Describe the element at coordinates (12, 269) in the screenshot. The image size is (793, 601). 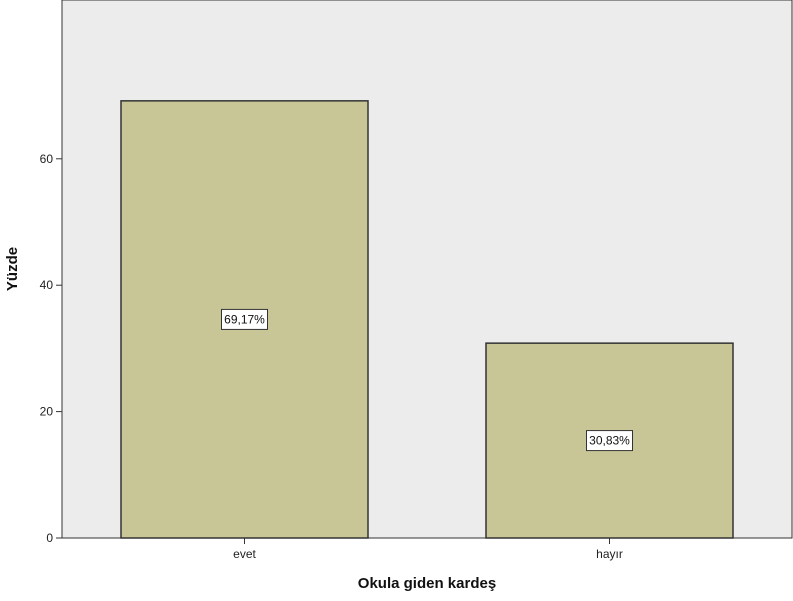
I see `y-axis-title: Yüzde` at that location.